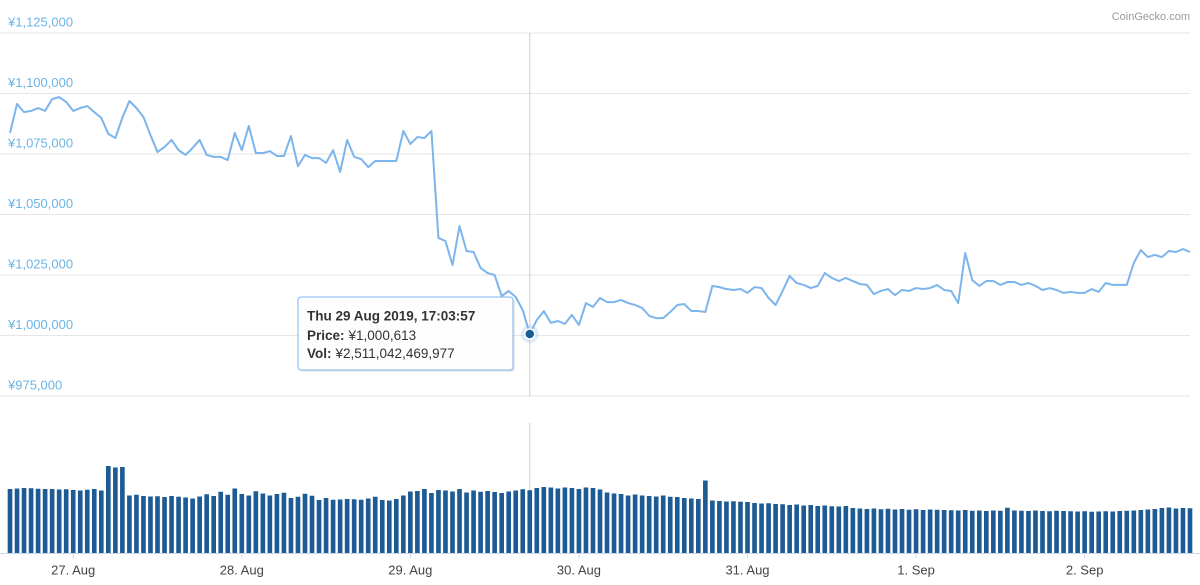 The height and width of the screenshot is (585, 1200). What do you see at coordinates (579, 569) in the screenshot?
I see `x-tick-label: 30. Aug` at bounding box center [579, 569].